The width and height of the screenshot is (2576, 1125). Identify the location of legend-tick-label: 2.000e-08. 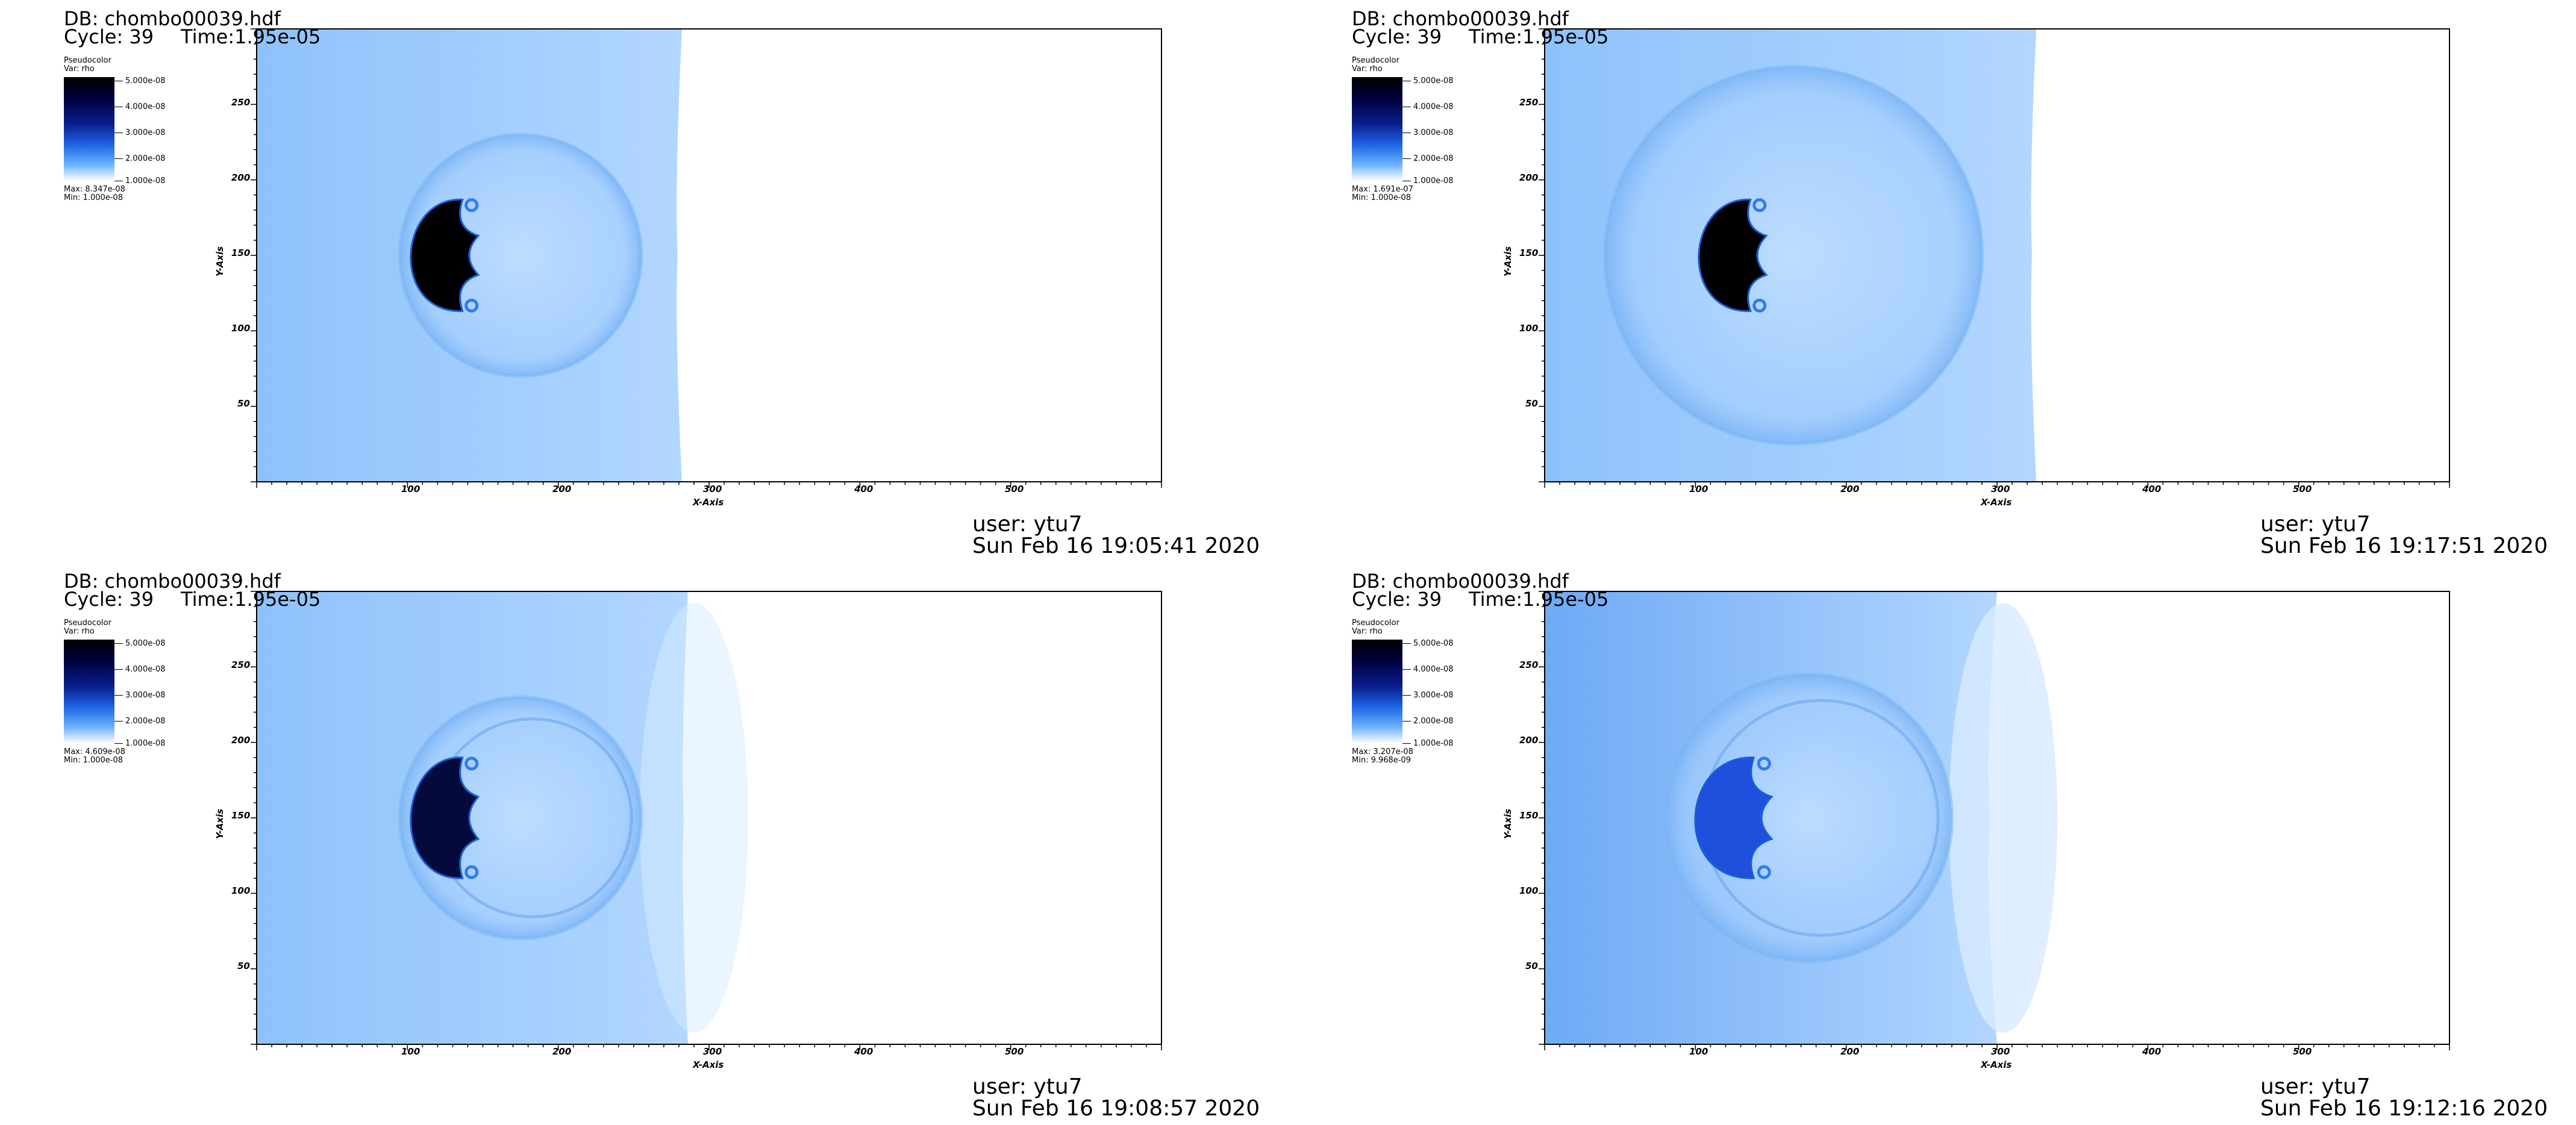
(145, 721).